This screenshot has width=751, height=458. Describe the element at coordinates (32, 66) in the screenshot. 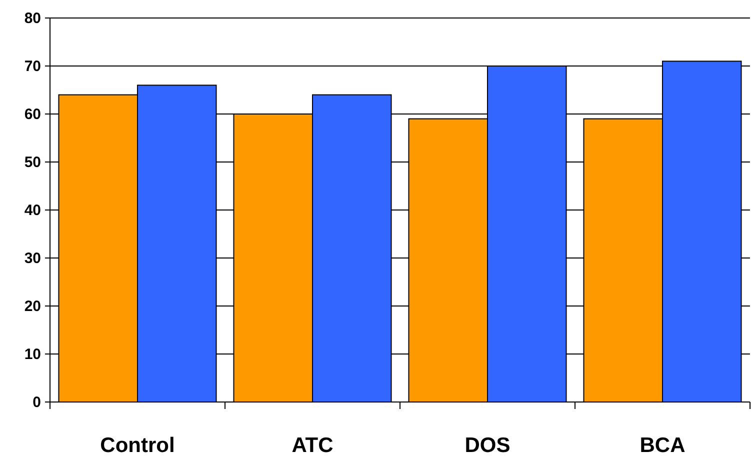

I see `y-tick-label: 70` at that location.